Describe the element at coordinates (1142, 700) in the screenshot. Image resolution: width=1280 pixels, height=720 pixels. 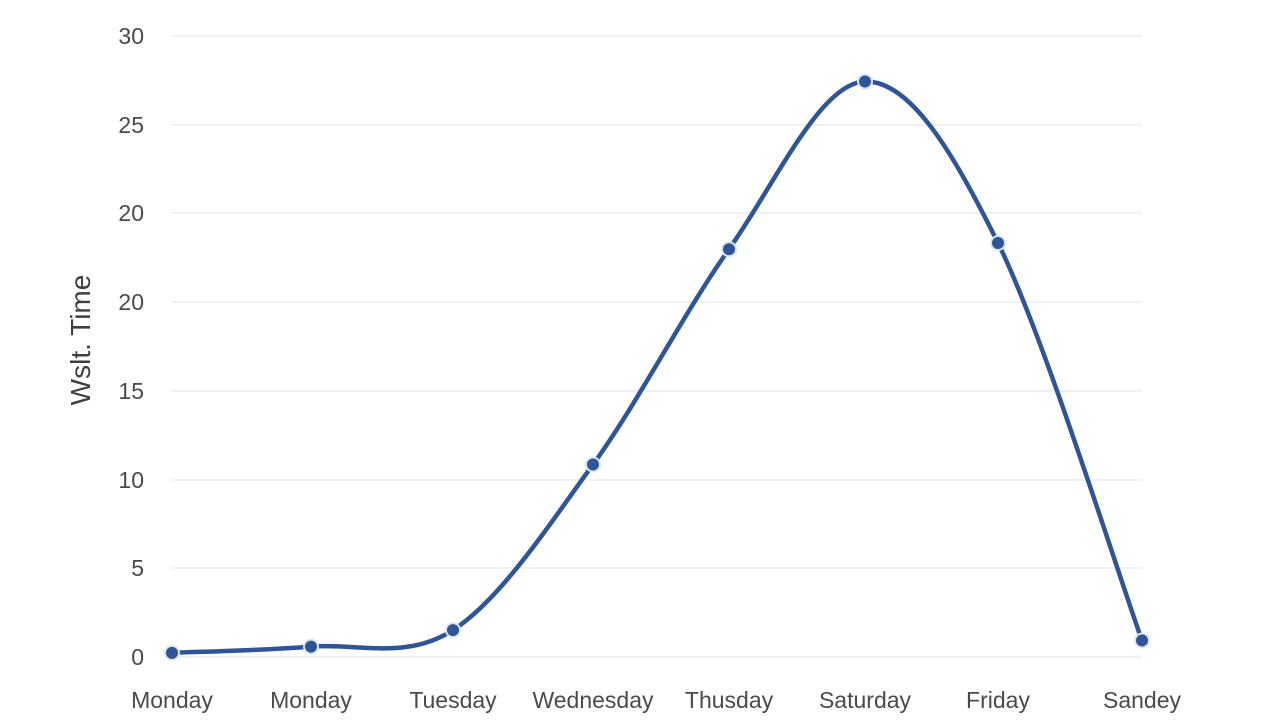
I see `x-tick-label: Sandey` at that location.